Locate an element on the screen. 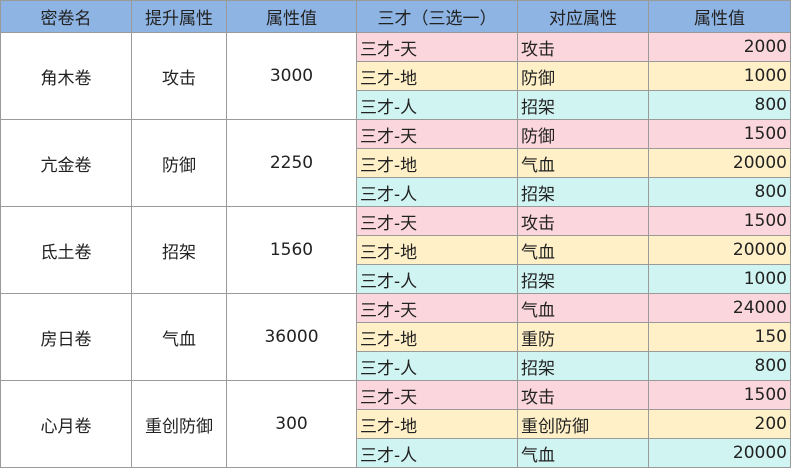  boost-value: 2250 is located at coordinates (291, 163).